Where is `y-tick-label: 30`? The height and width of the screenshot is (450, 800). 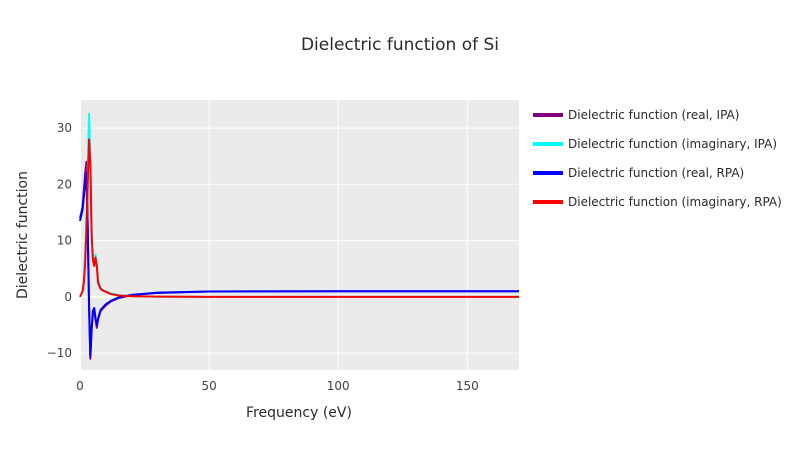 y-tick-label: 30 is located at coordinates (64, 128).